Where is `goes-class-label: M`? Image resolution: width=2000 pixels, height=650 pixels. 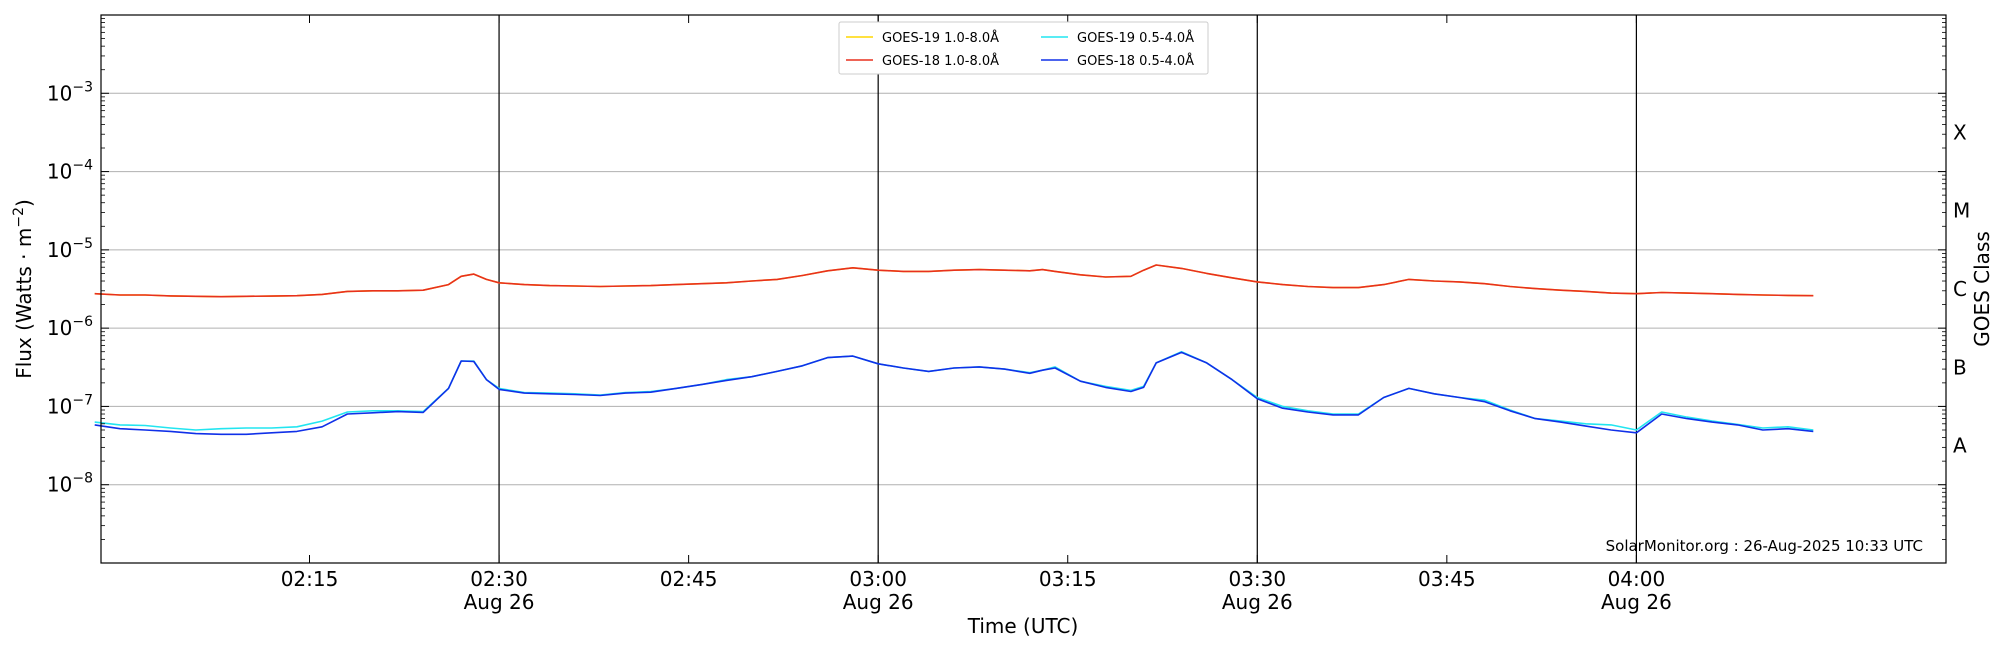
goes-class-label: M is located at coordinates (1961, 211).